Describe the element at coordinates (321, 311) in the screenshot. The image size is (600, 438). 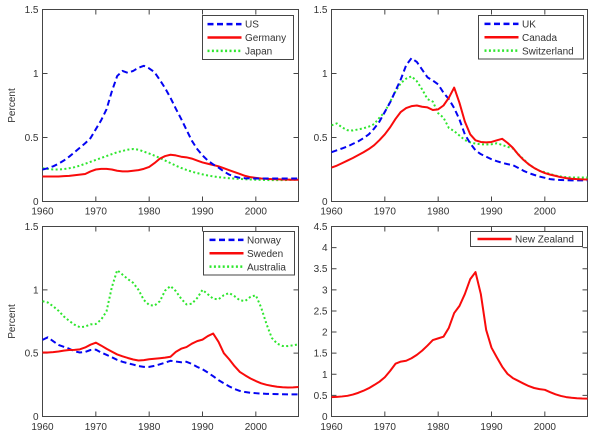
I see `svg-text: 2.5` at that location.